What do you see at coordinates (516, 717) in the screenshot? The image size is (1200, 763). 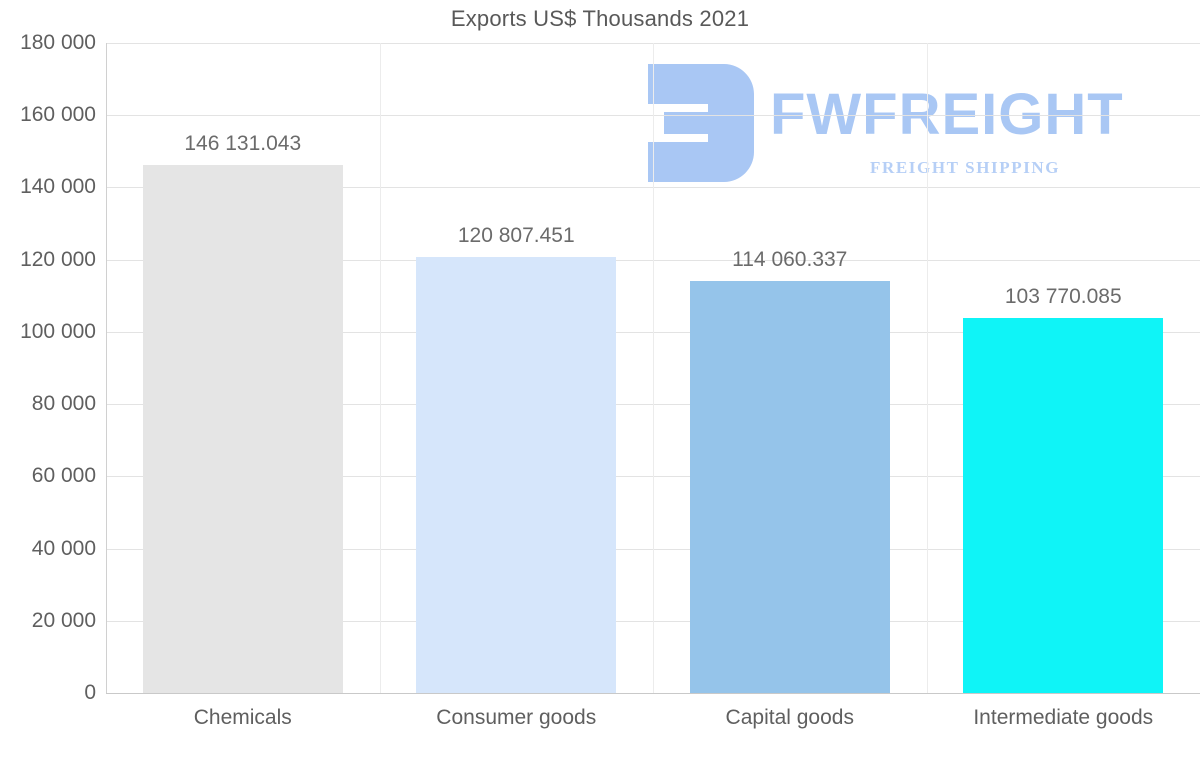 I see `x-axis-tick-label: Consumer goods` at bounding box center [516, 717].